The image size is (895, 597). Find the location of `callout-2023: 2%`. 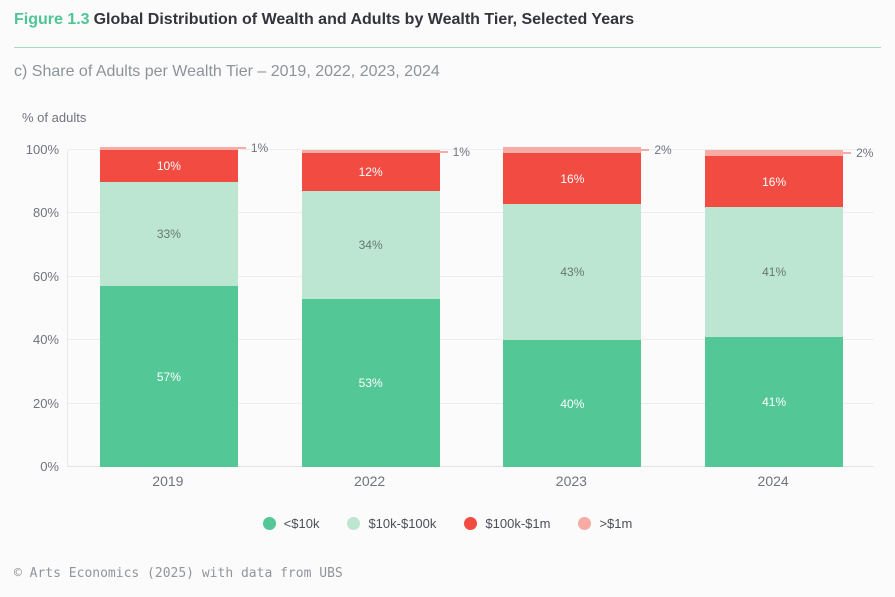

callout-2023: 2% is located at coordinates (656, 150).